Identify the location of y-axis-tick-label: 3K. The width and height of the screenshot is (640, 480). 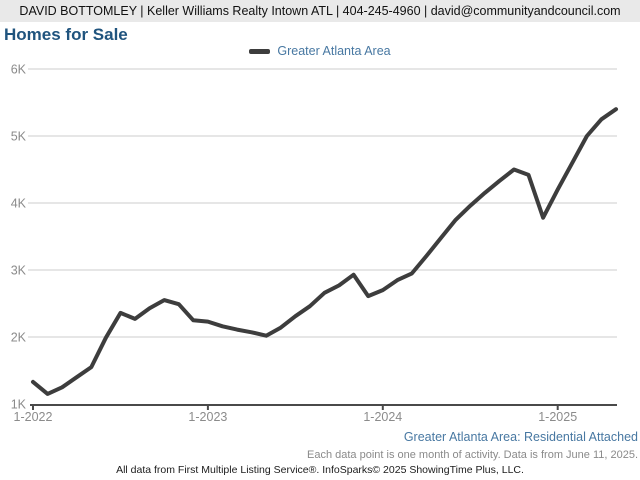
(19, 271).